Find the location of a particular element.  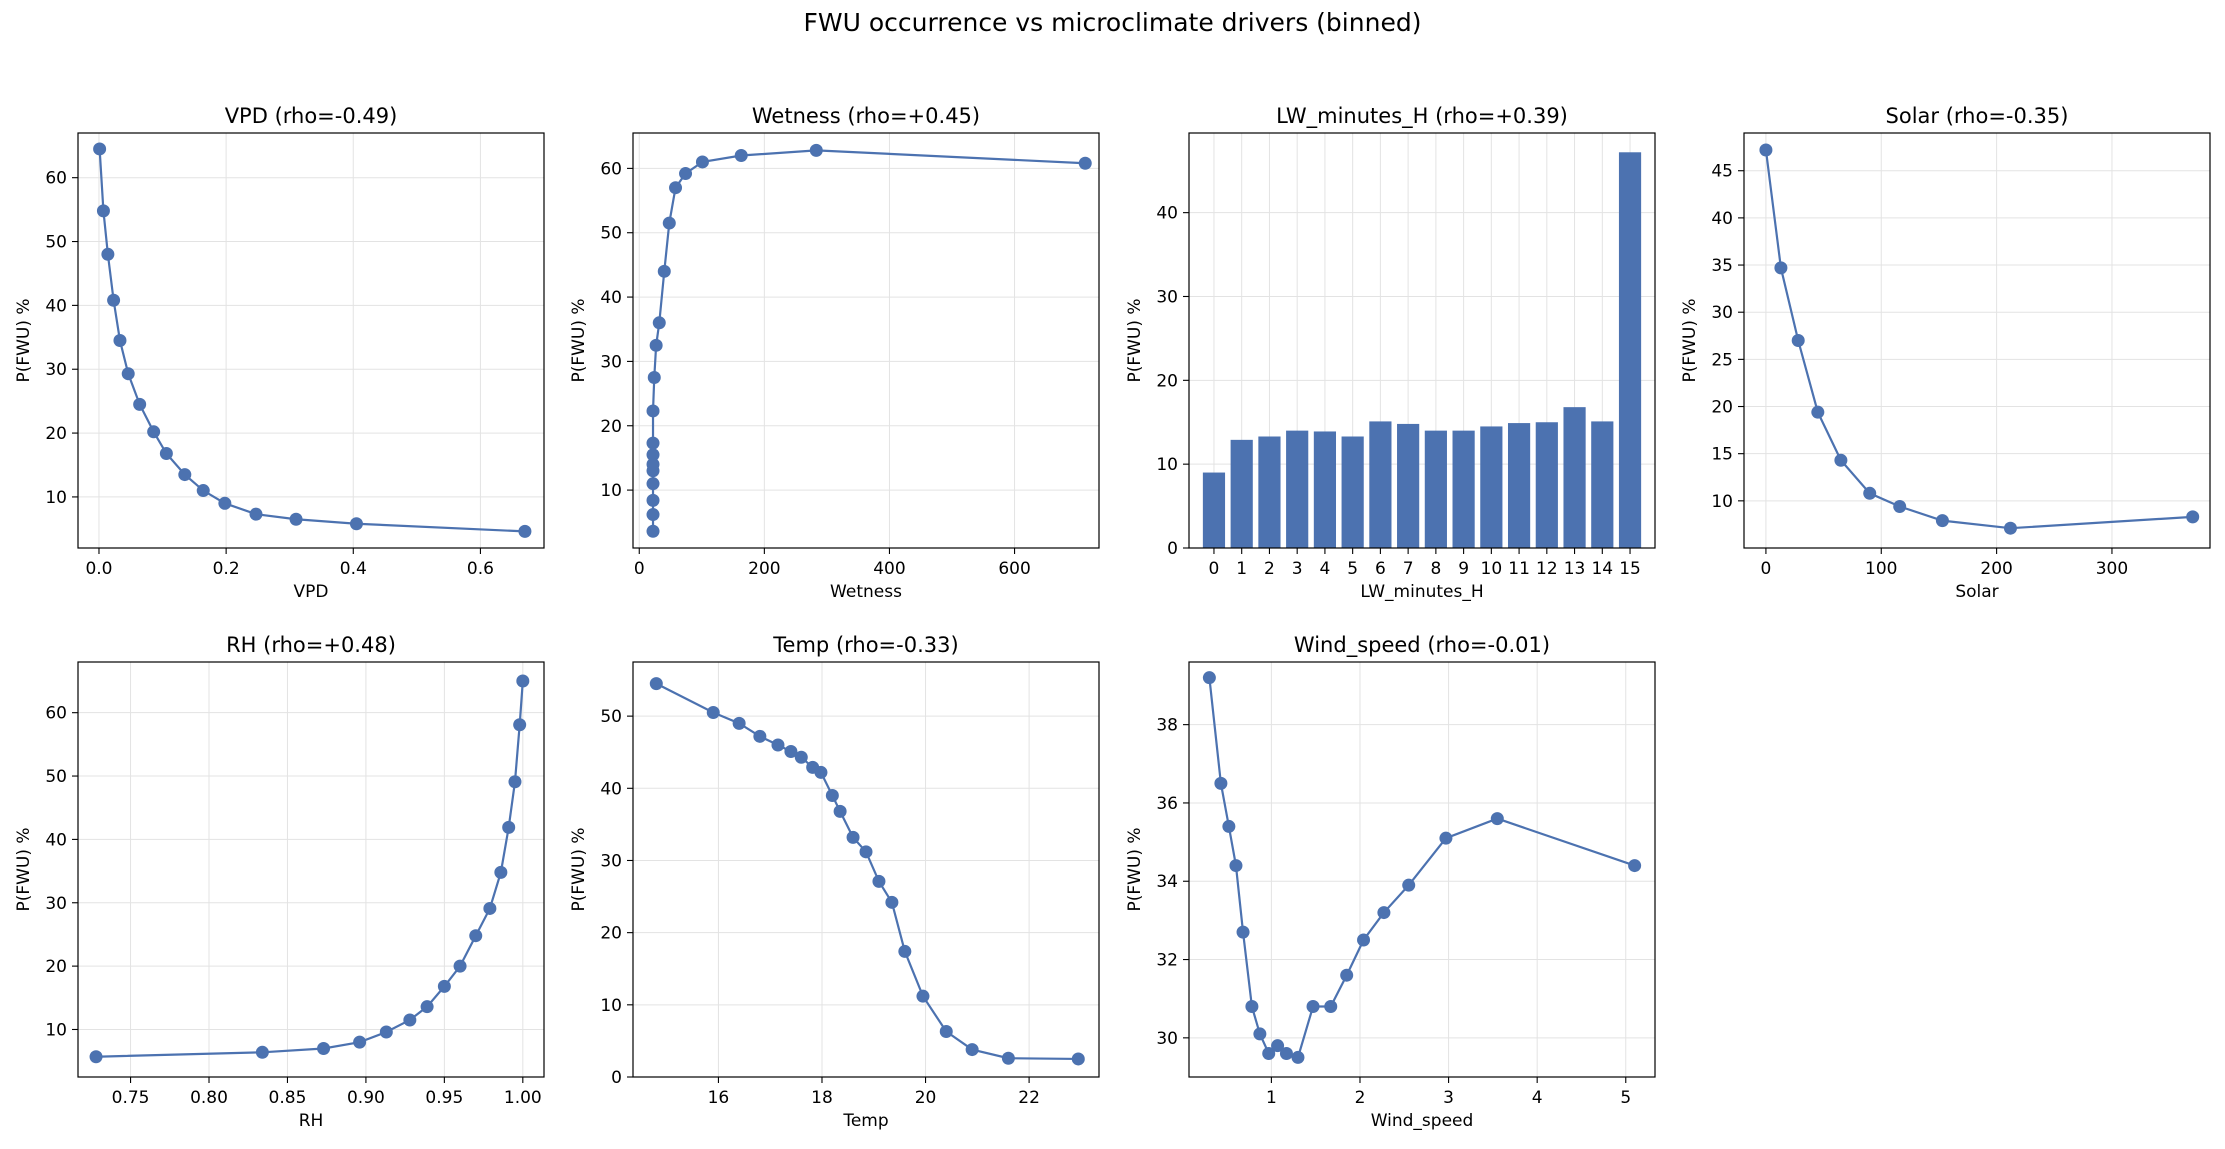

y-tick-label: 30 is located at coordinates (56, 904).